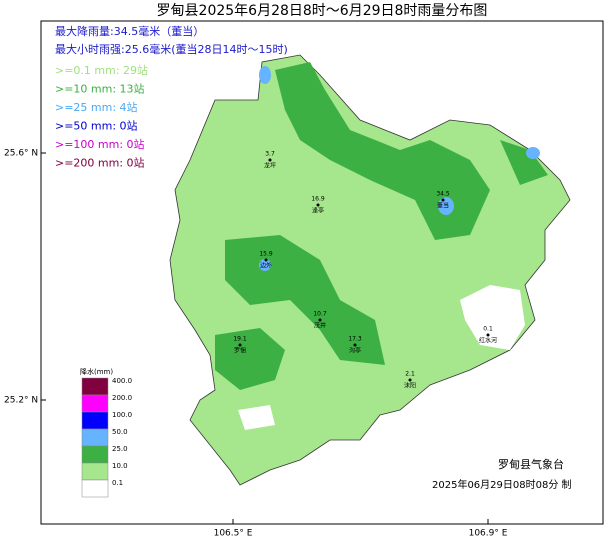 The height and width of the screenshot is (546, 605). I want to click on station-value: 16.9, so click(318, 199).